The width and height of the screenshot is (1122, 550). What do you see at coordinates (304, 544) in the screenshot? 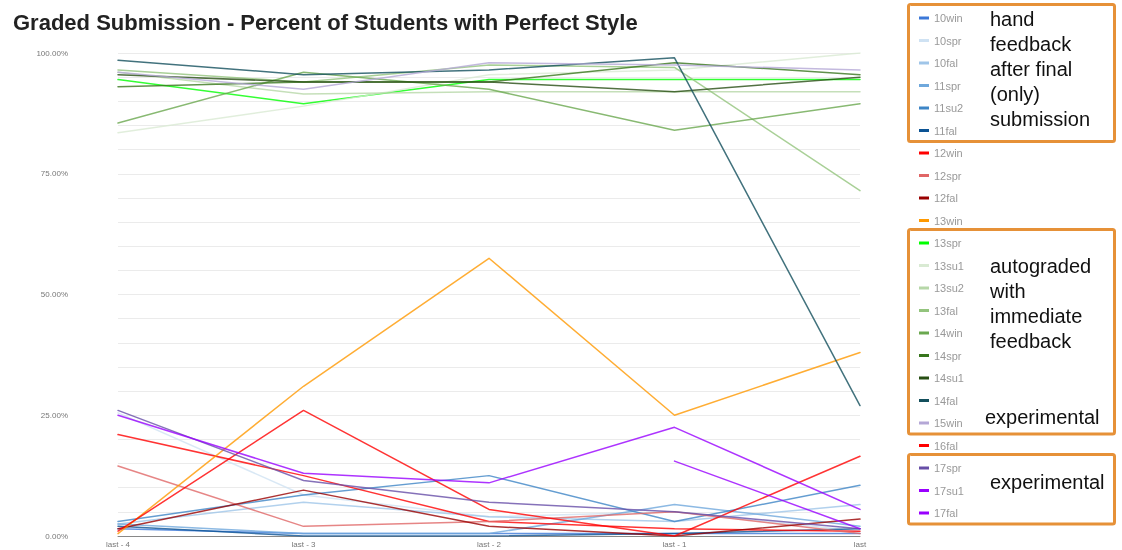
I see `x-tick-label: last - 3` at bounding box center [304, 544].